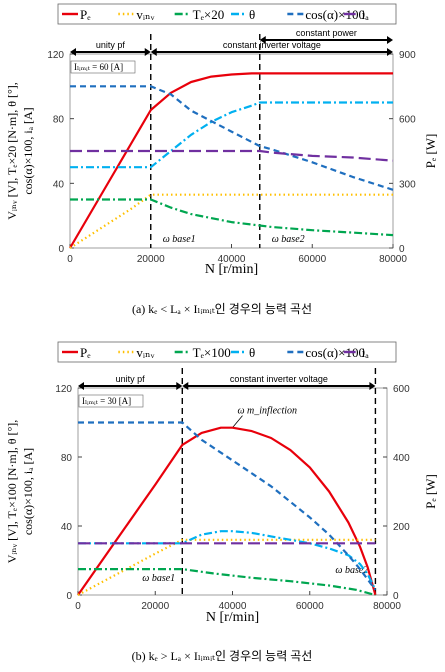 The width and height of the screenshot is (445, 672). Describe the element at coordinates (12, 151) in the screenshot. I see `y-axis-label-left: Vᵢₙᵥ [V], Tₑ×20 [N·m], θ [°],` at that location.